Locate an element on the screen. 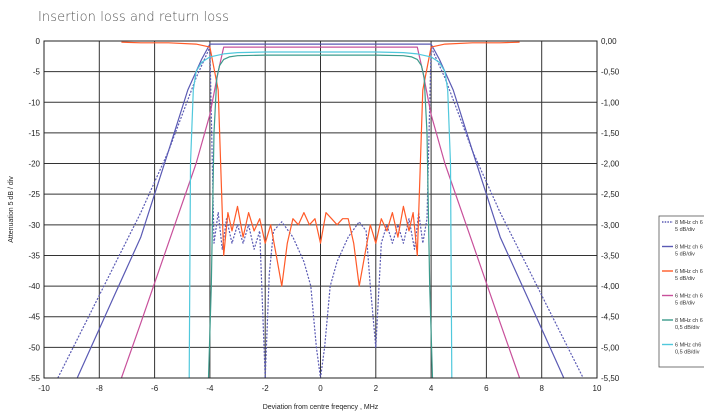 The height and width of the screenshot is (414, 704). y-tick-label: -20 is located at coordinates (34, 164).